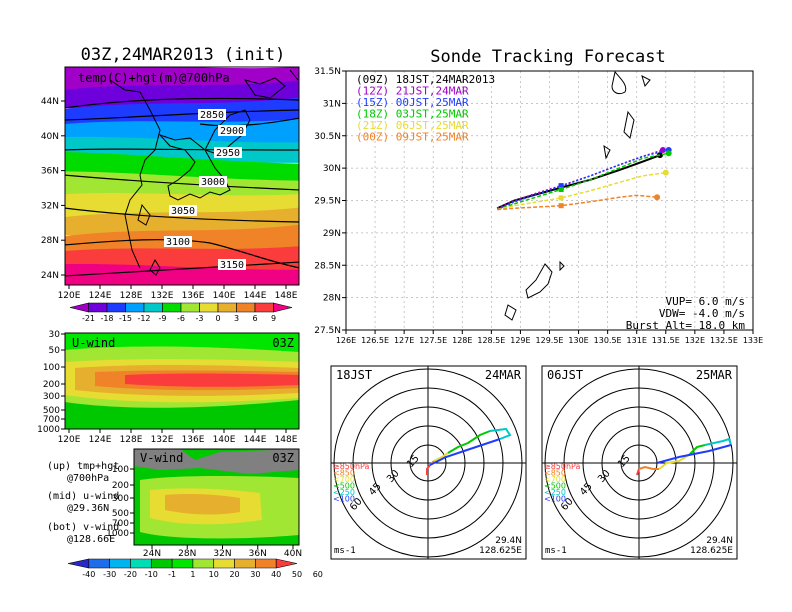 Image resolution: width=792 pixels, height=612 pixels. Describe the element at coordinates (705, 301) in the screenshot. I see `track-info-vup: VUP= 6.0 m/s` at that location.